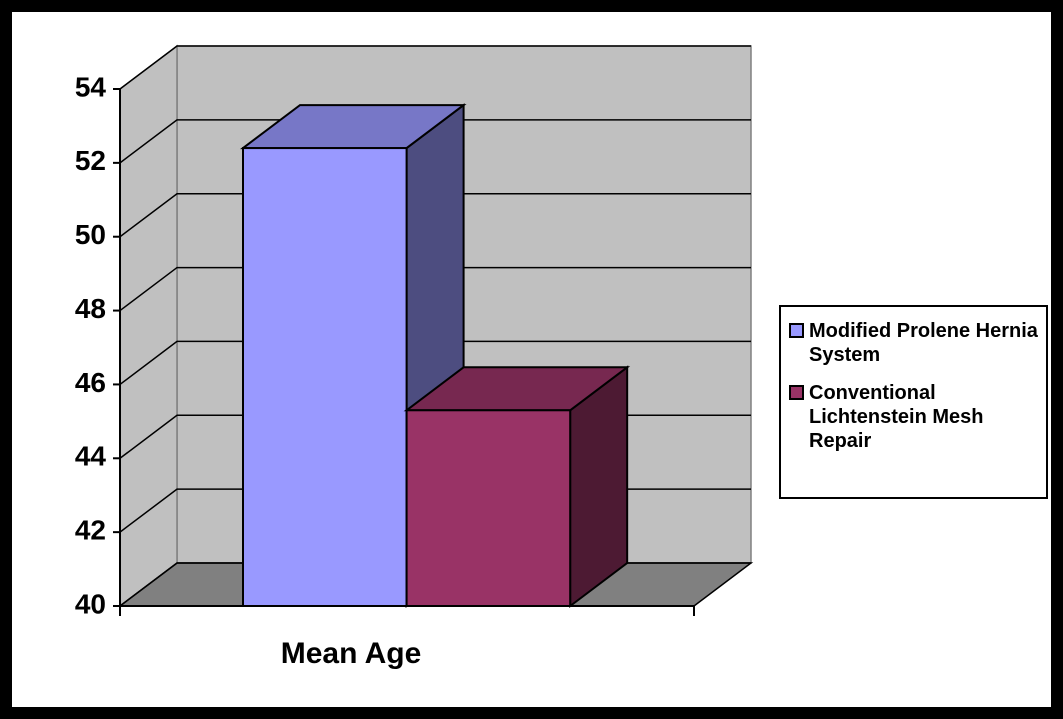 This screenshot has height=719, width=1063. What do you see at coordinates (91, 86) in the screenshot?
I see `y-tick-label: 54` at bounding box center [91, 86].